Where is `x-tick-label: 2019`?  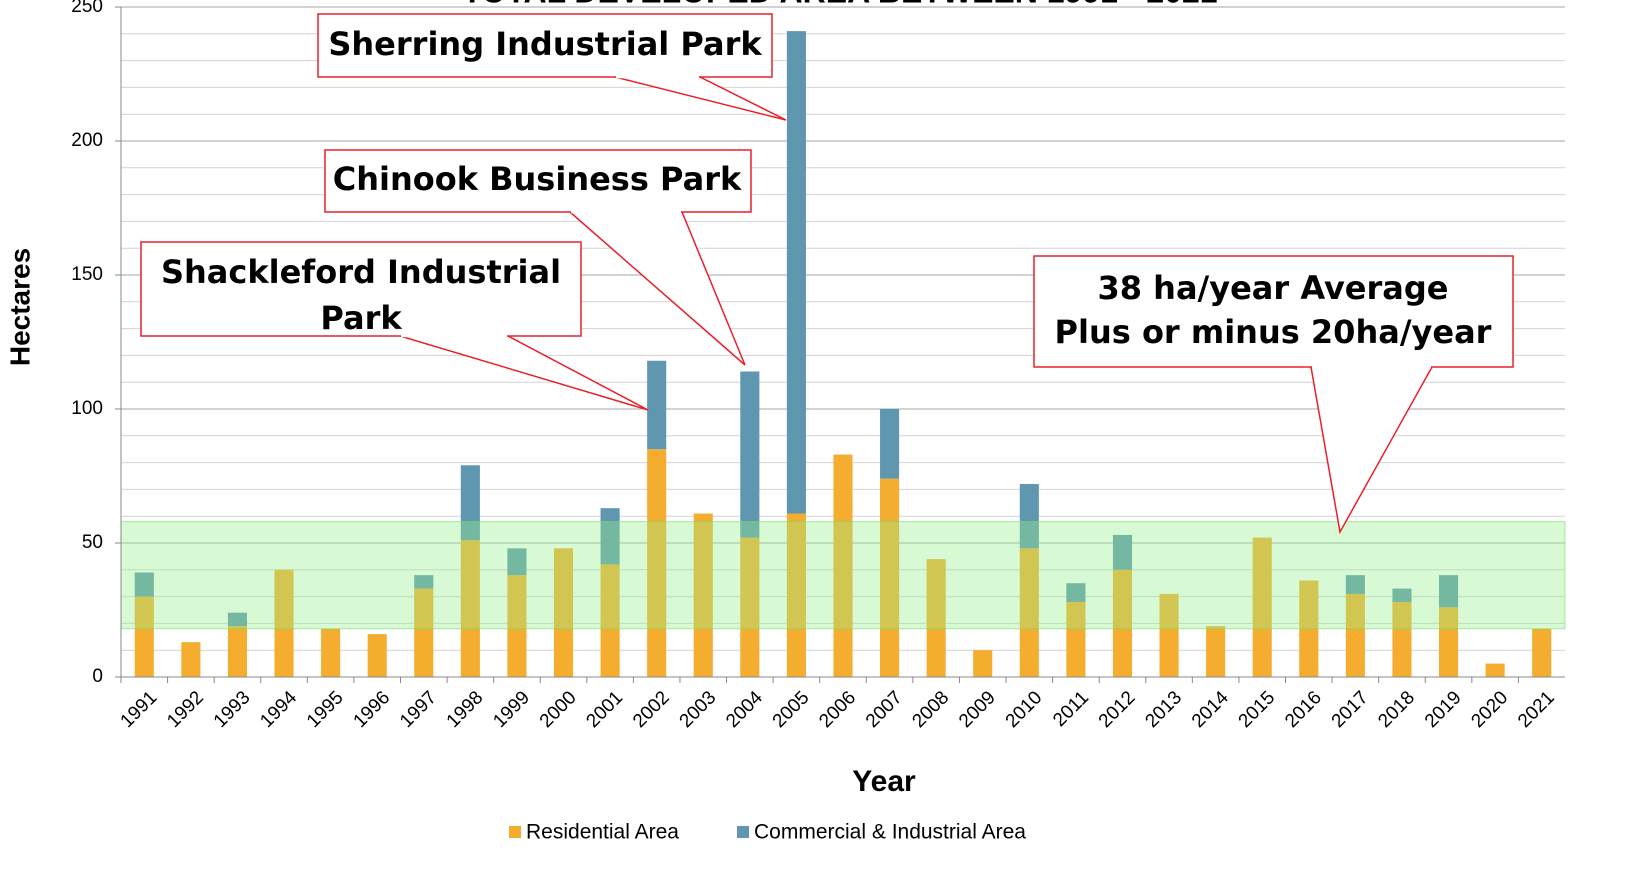
x-tick-label: 2019 is located at coordinates (1443, 709).